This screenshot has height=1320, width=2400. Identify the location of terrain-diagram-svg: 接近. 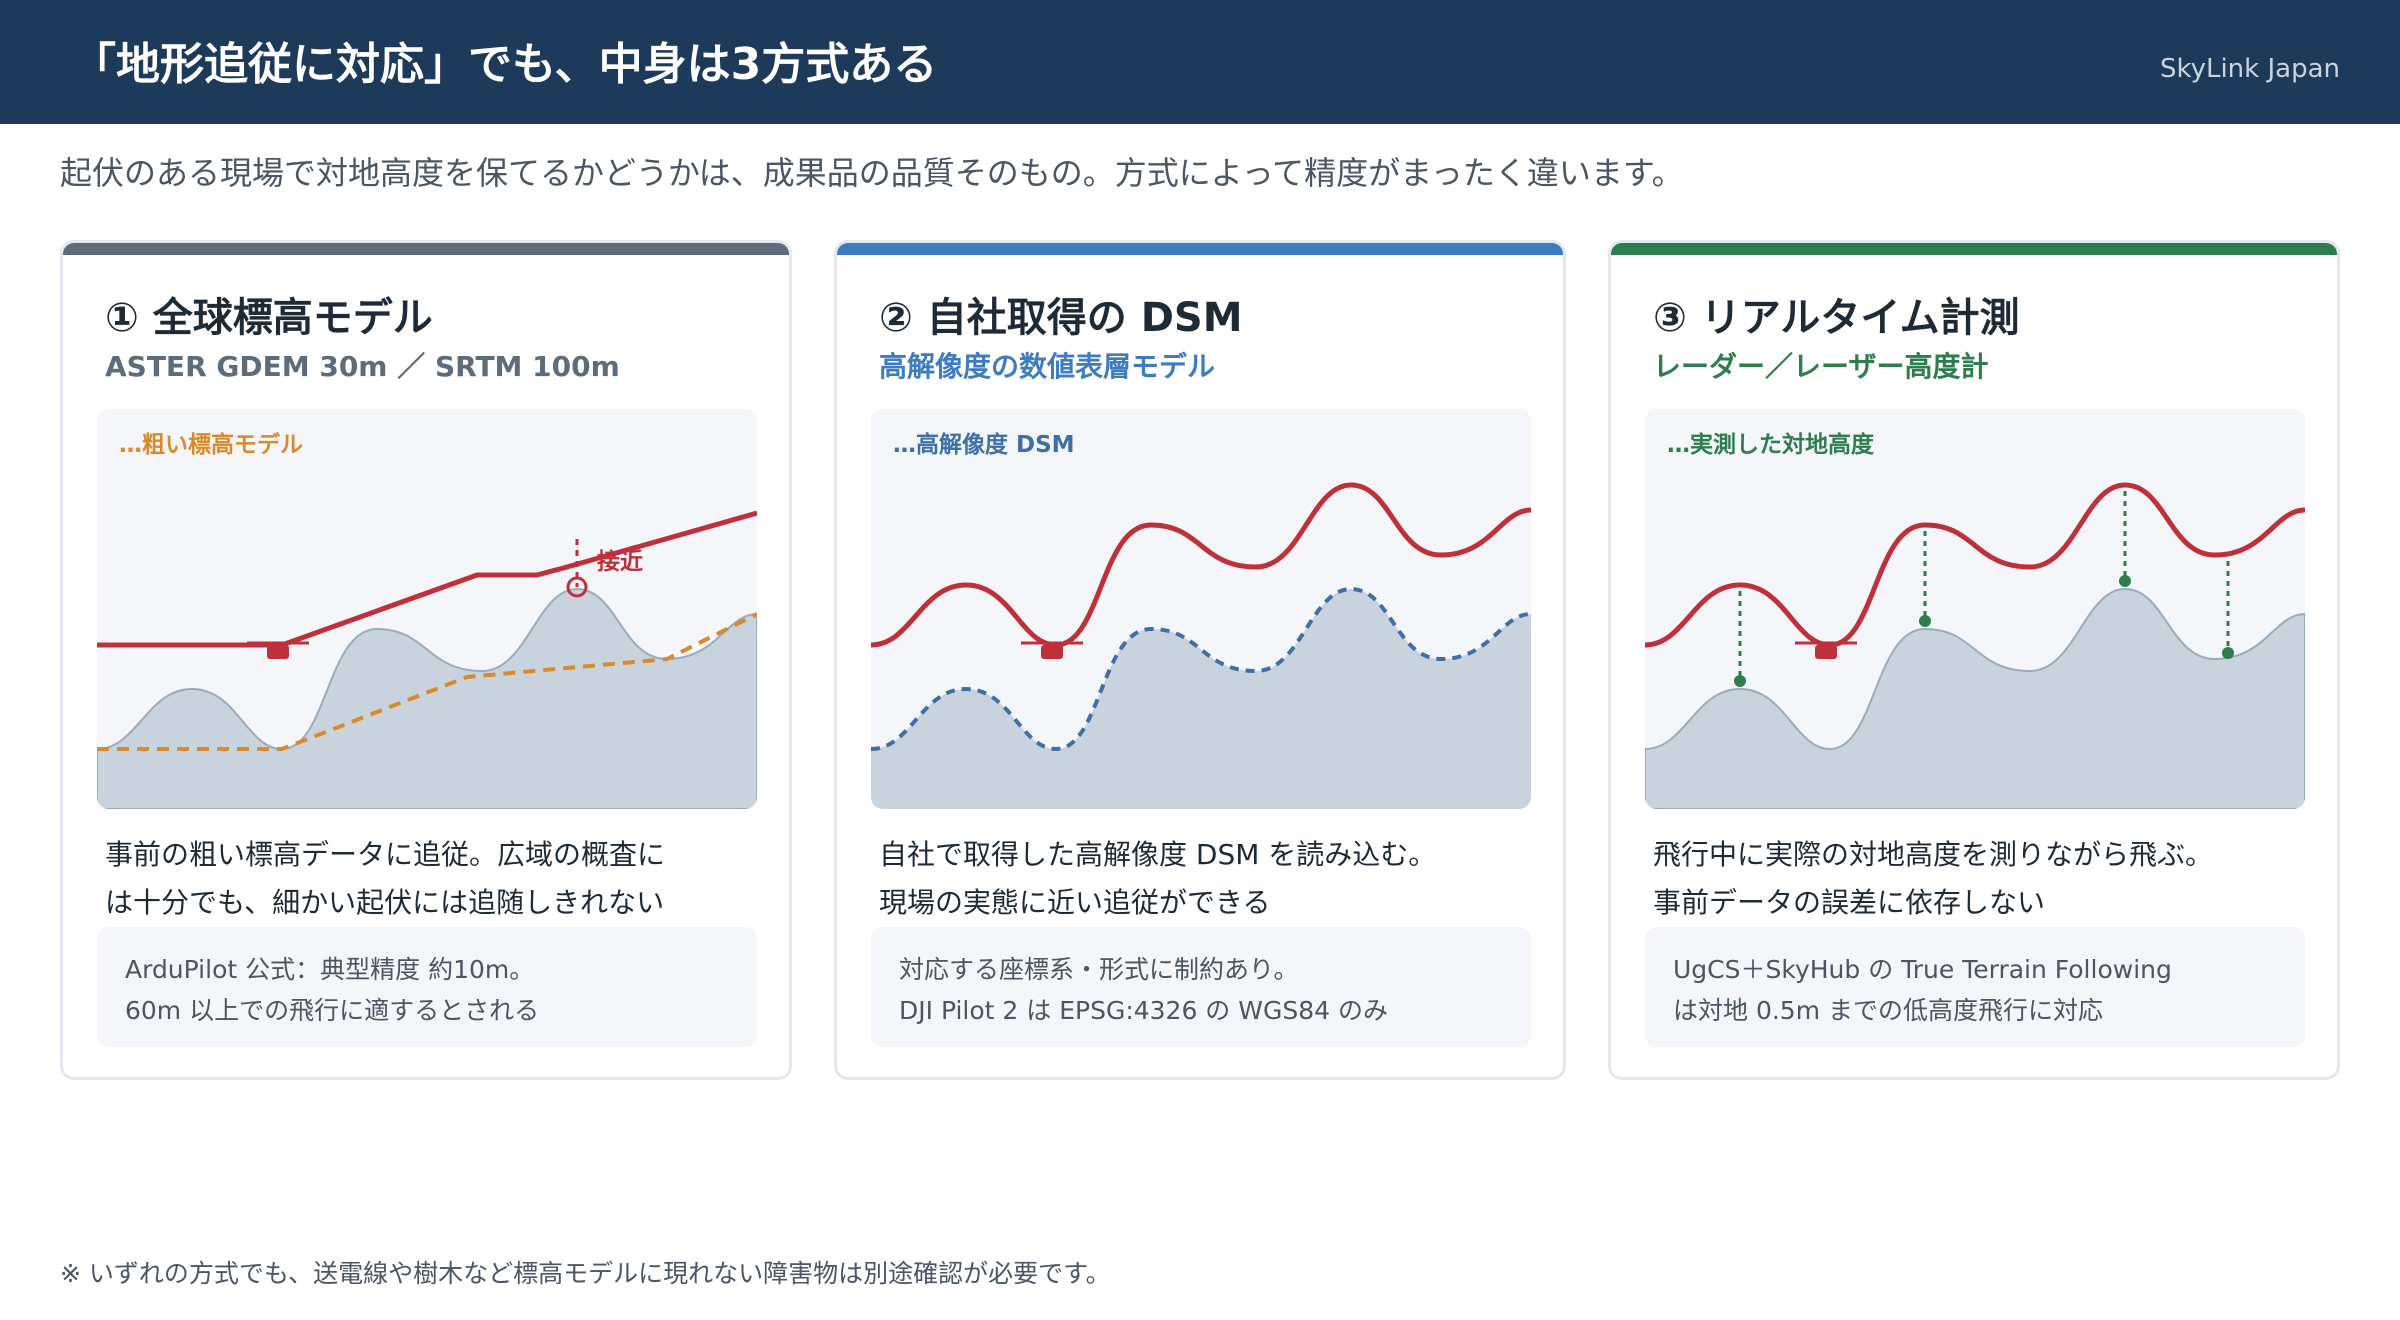
(427, 659).